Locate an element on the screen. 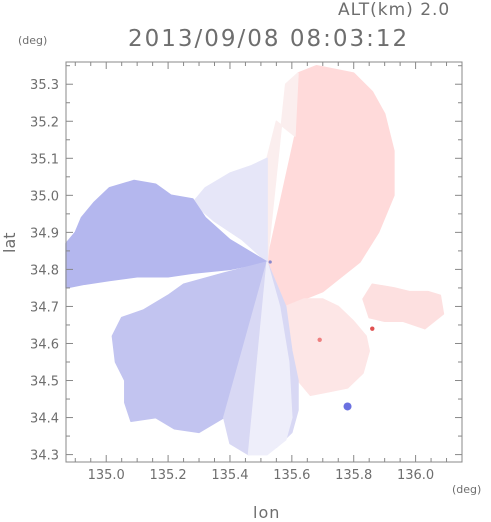 This screenshot has width=491, height=522. y-tick-label: 34.8 is located at coordinates (44, 270).